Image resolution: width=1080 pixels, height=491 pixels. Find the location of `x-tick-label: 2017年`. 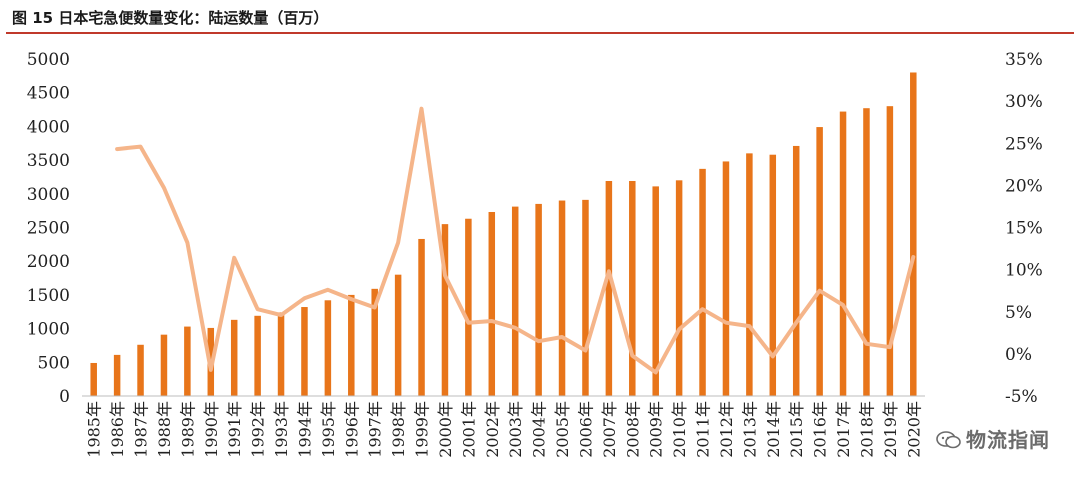

x-tick-label: 2017年 is located at coordinates (843, 429).